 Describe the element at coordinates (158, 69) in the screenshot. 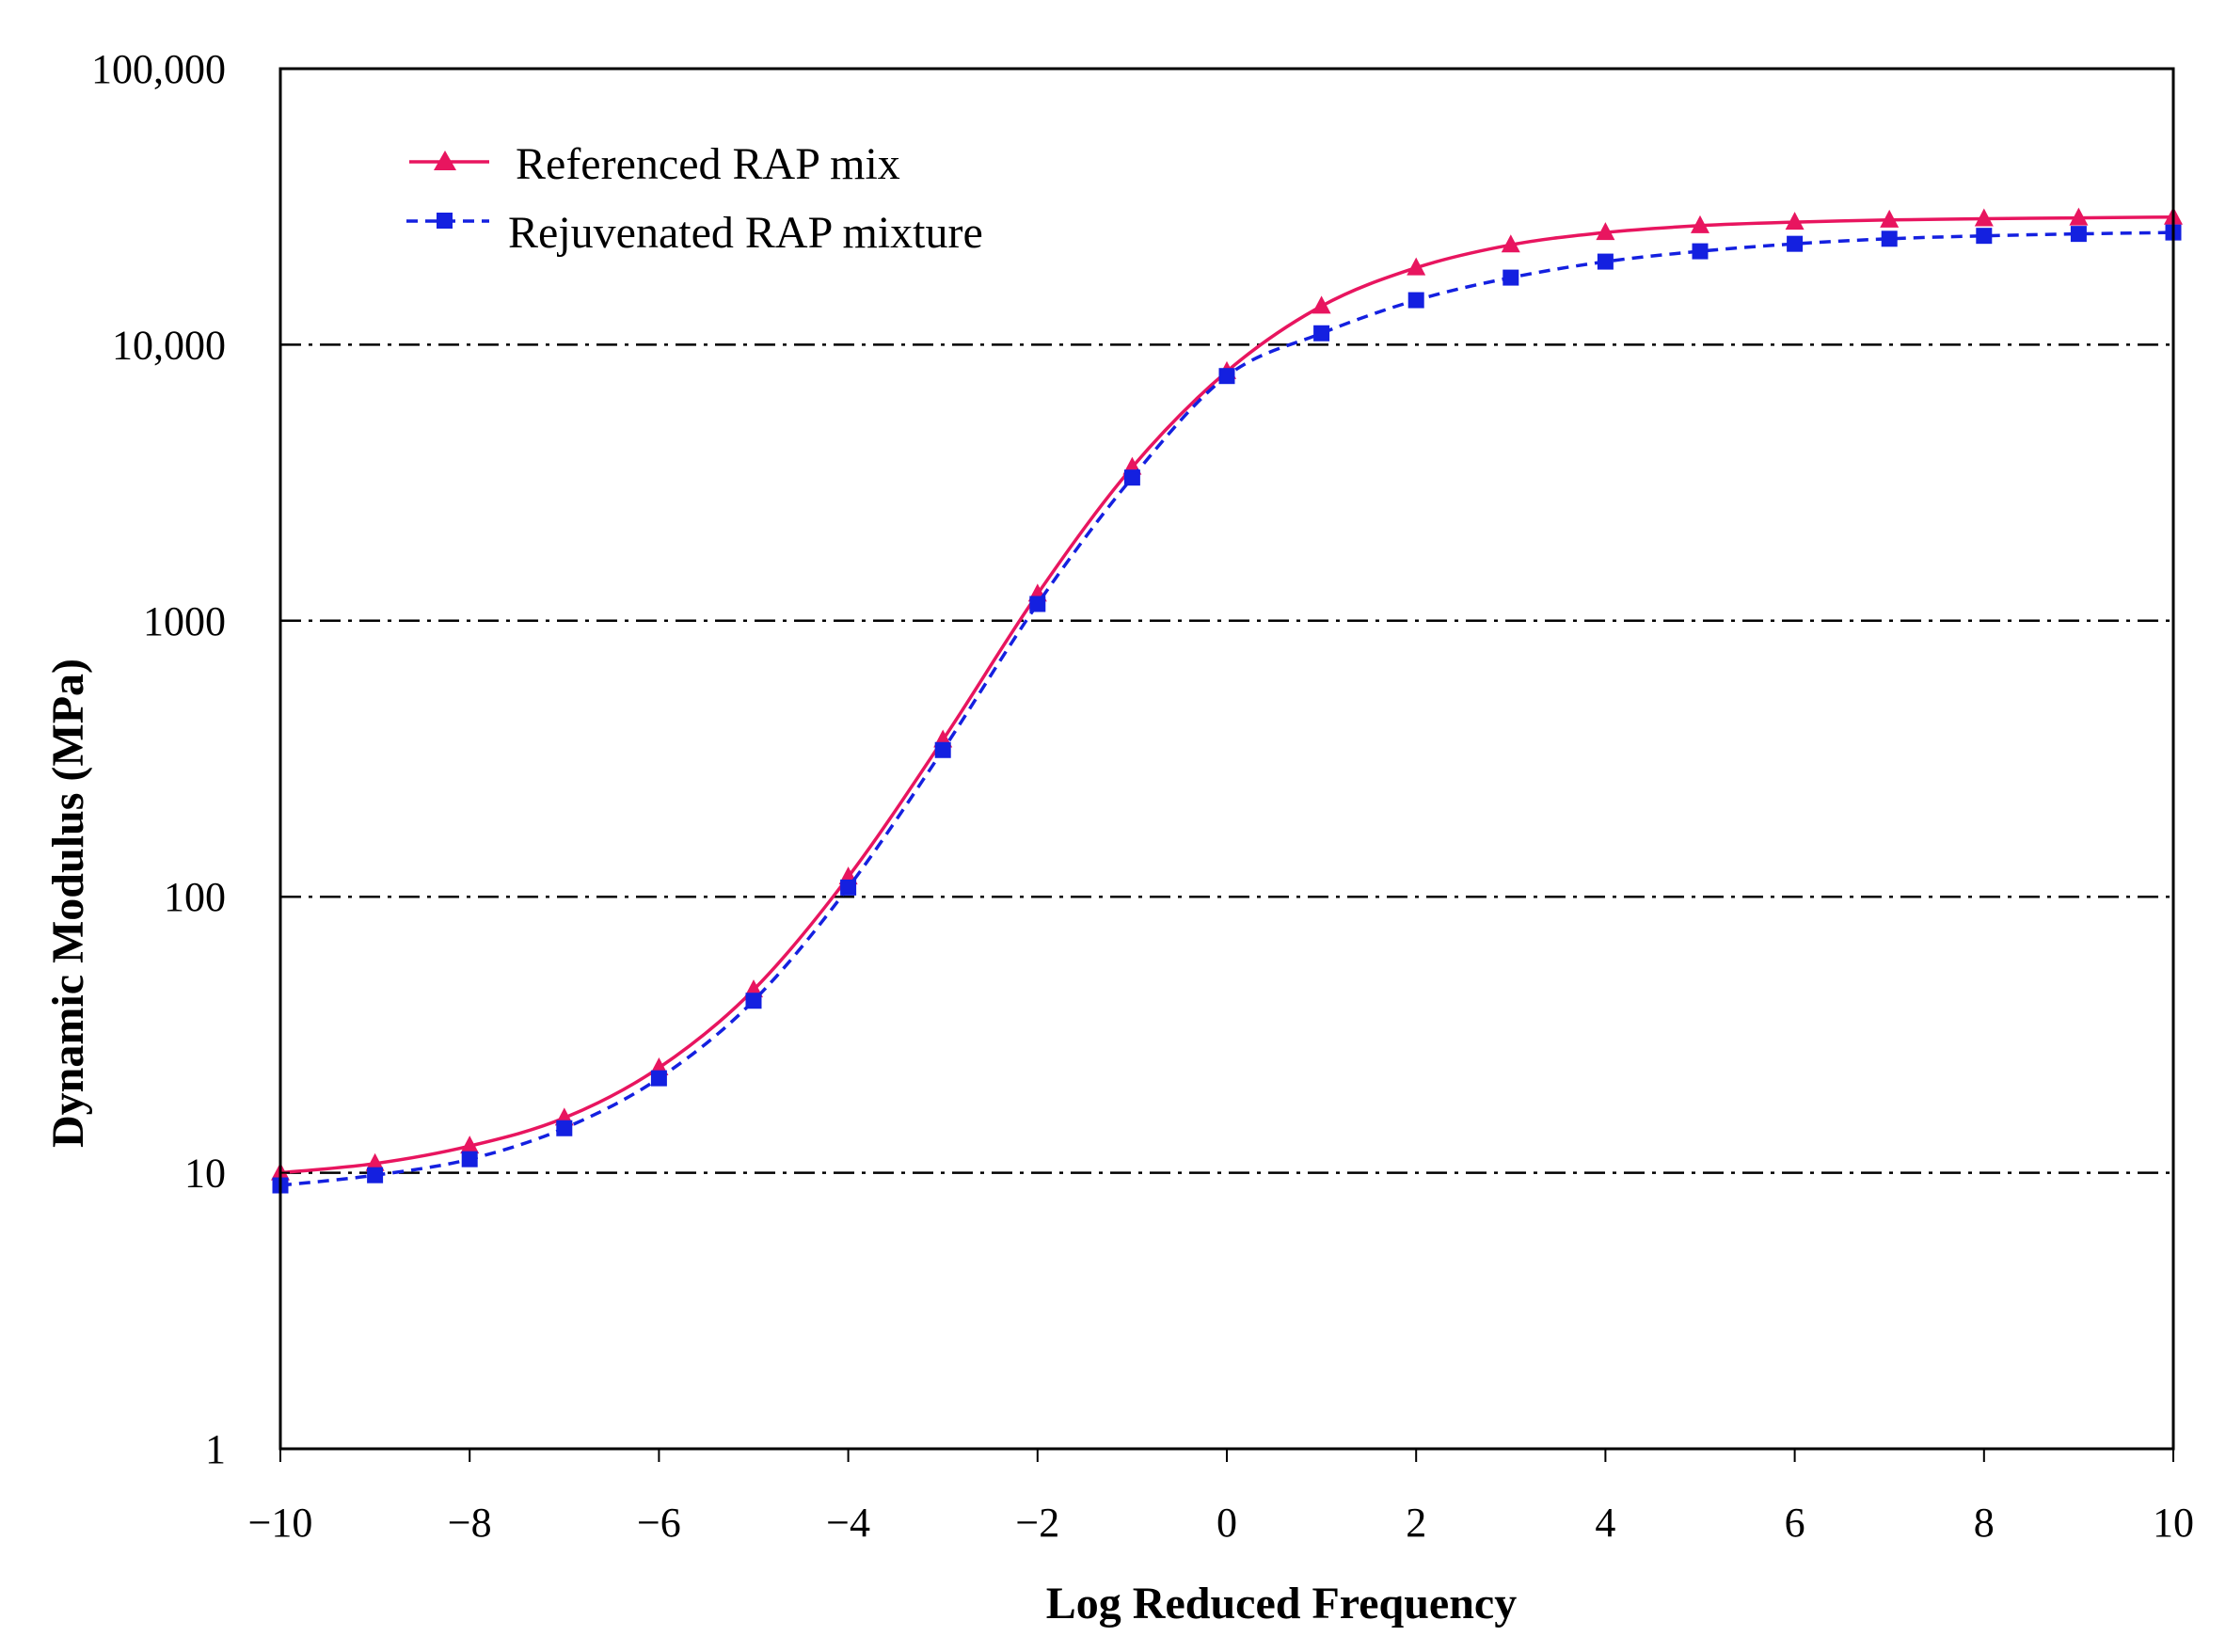

I see `y-tick-label: 100,000` at that location.